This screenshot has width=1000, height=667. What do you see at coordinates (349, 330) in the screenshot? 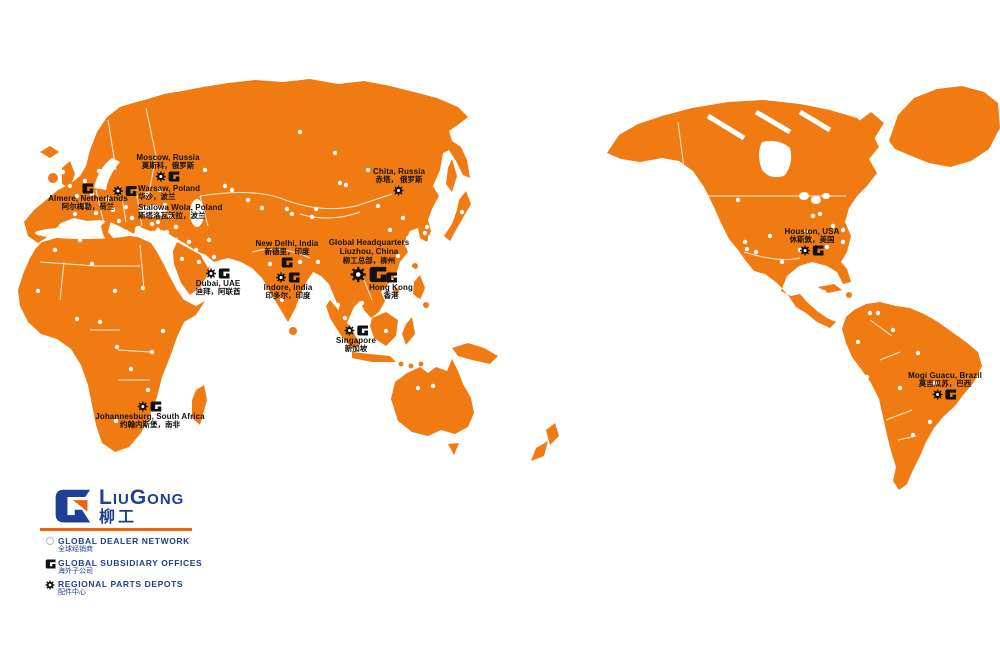
I see `parts-depot-icon` at bounding box center [349, 330].